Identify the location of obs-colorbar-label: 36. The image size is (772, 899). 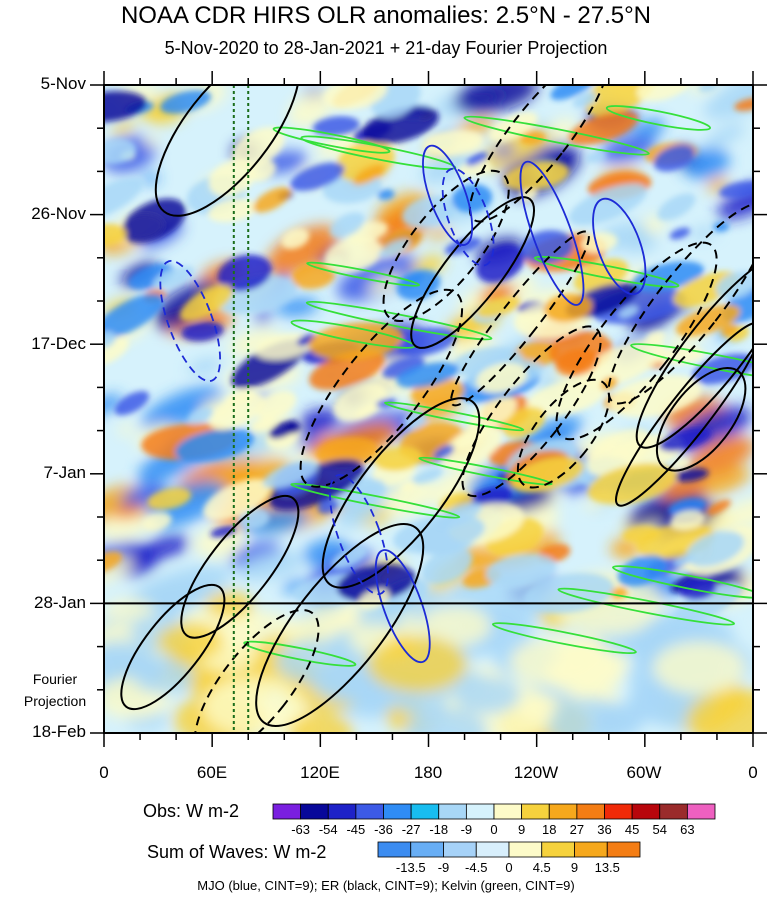
(604, 829).